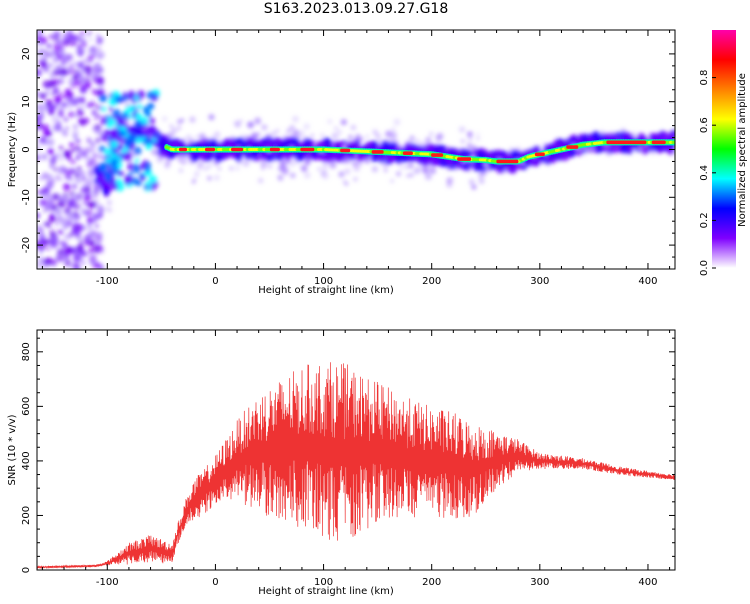  What do you see at coordinates (26, 101) in the screenshot?
I see `spectrogram-ytick-label: 10` at bounding box center [26, 101].